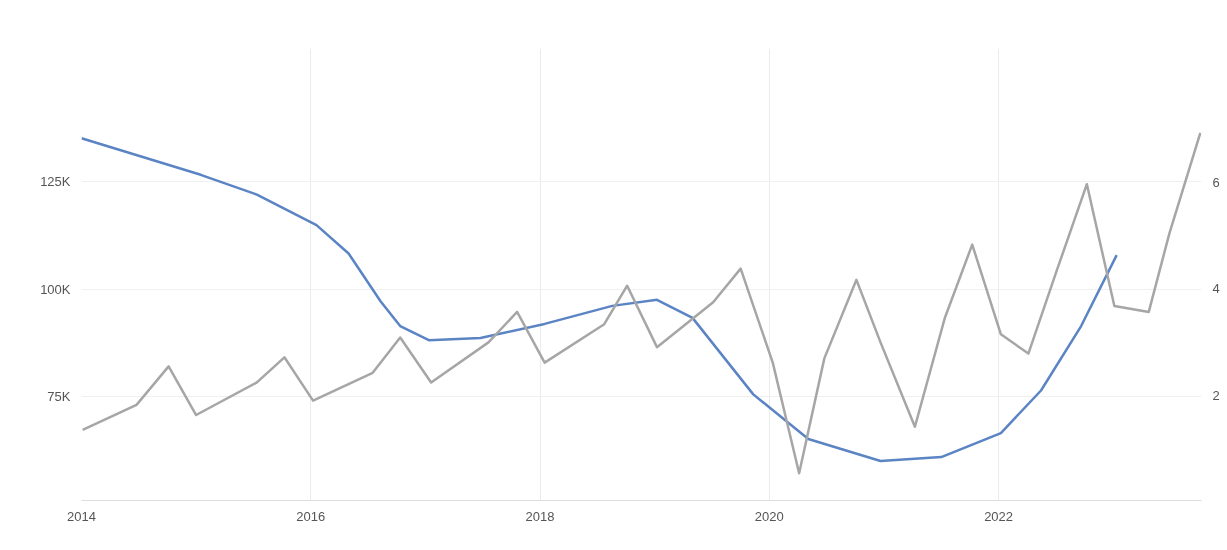 This screenshot has height=550, width=1227. What do you see at coordinates (55, 182) in the screenshot?
I see `y-tick-label: 125K` at bounding box center [55, 182].